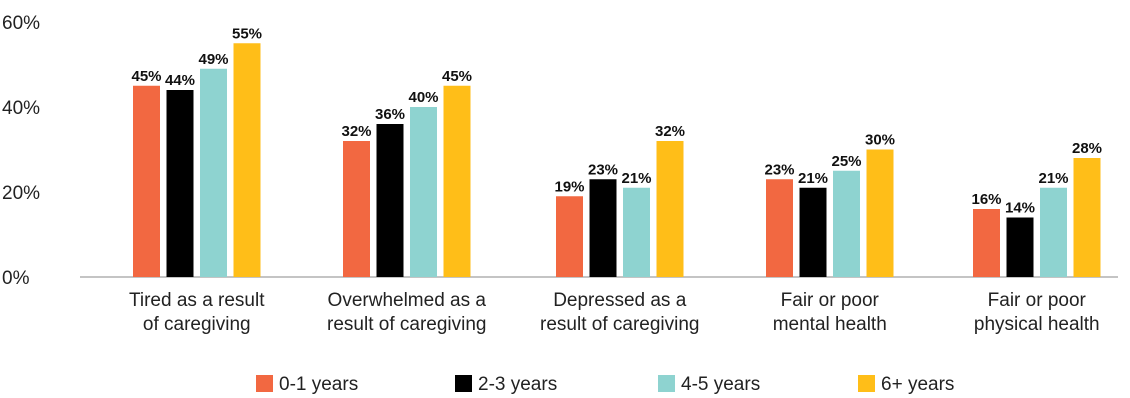 This screenshot has height=398, width=1130. I want to click on legend-label: 0-1 years, so click(318, 384).